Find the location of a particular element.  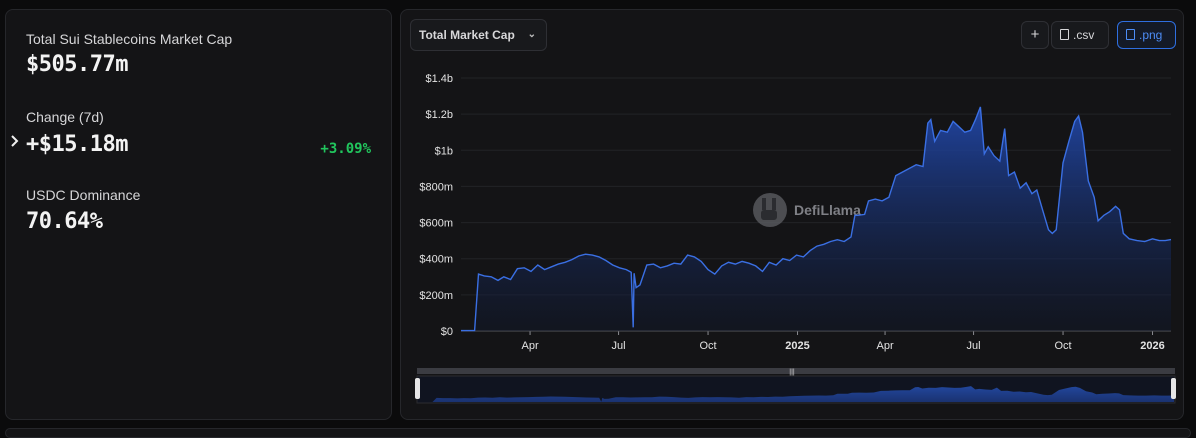

defillama-watermark: DefiLlama is located at coordinates (807, 210).